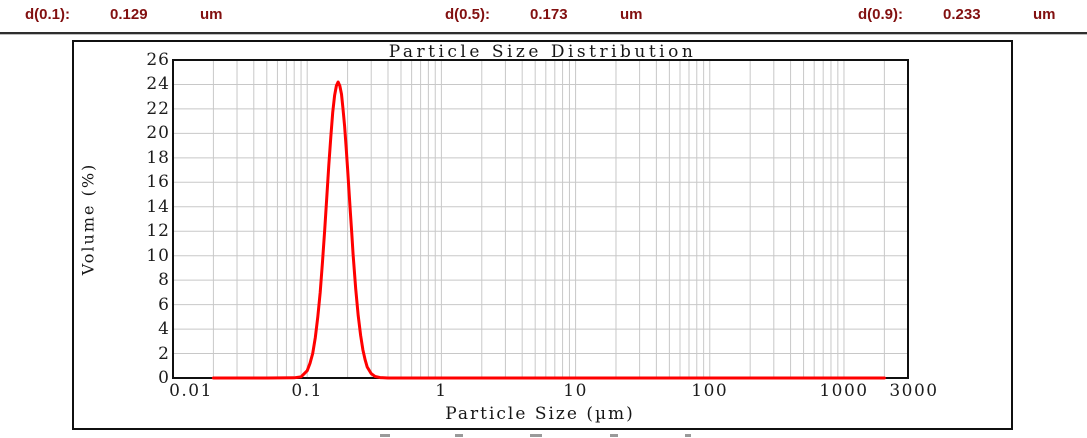 The height and width of the screenshot is (438, 1087). What do you see at coordinates (191, 391) in the screenshot?
I see `x-tick-label: 0.01` at bounding box center [191, 391].